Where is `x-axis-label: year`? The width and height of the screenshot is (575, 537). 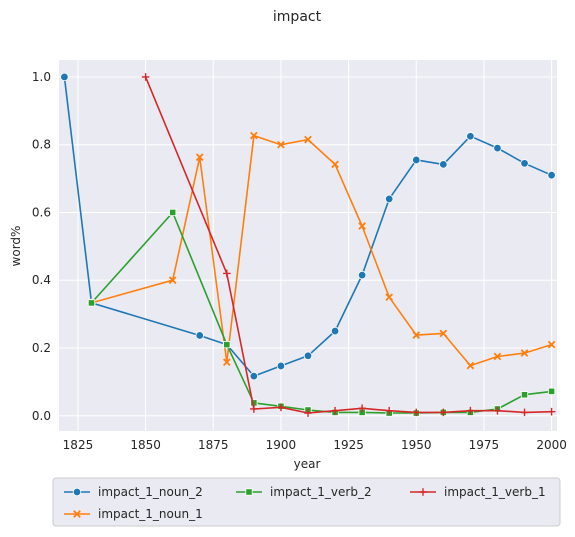 x-axis-label: year is located at coordinates (307, 464).